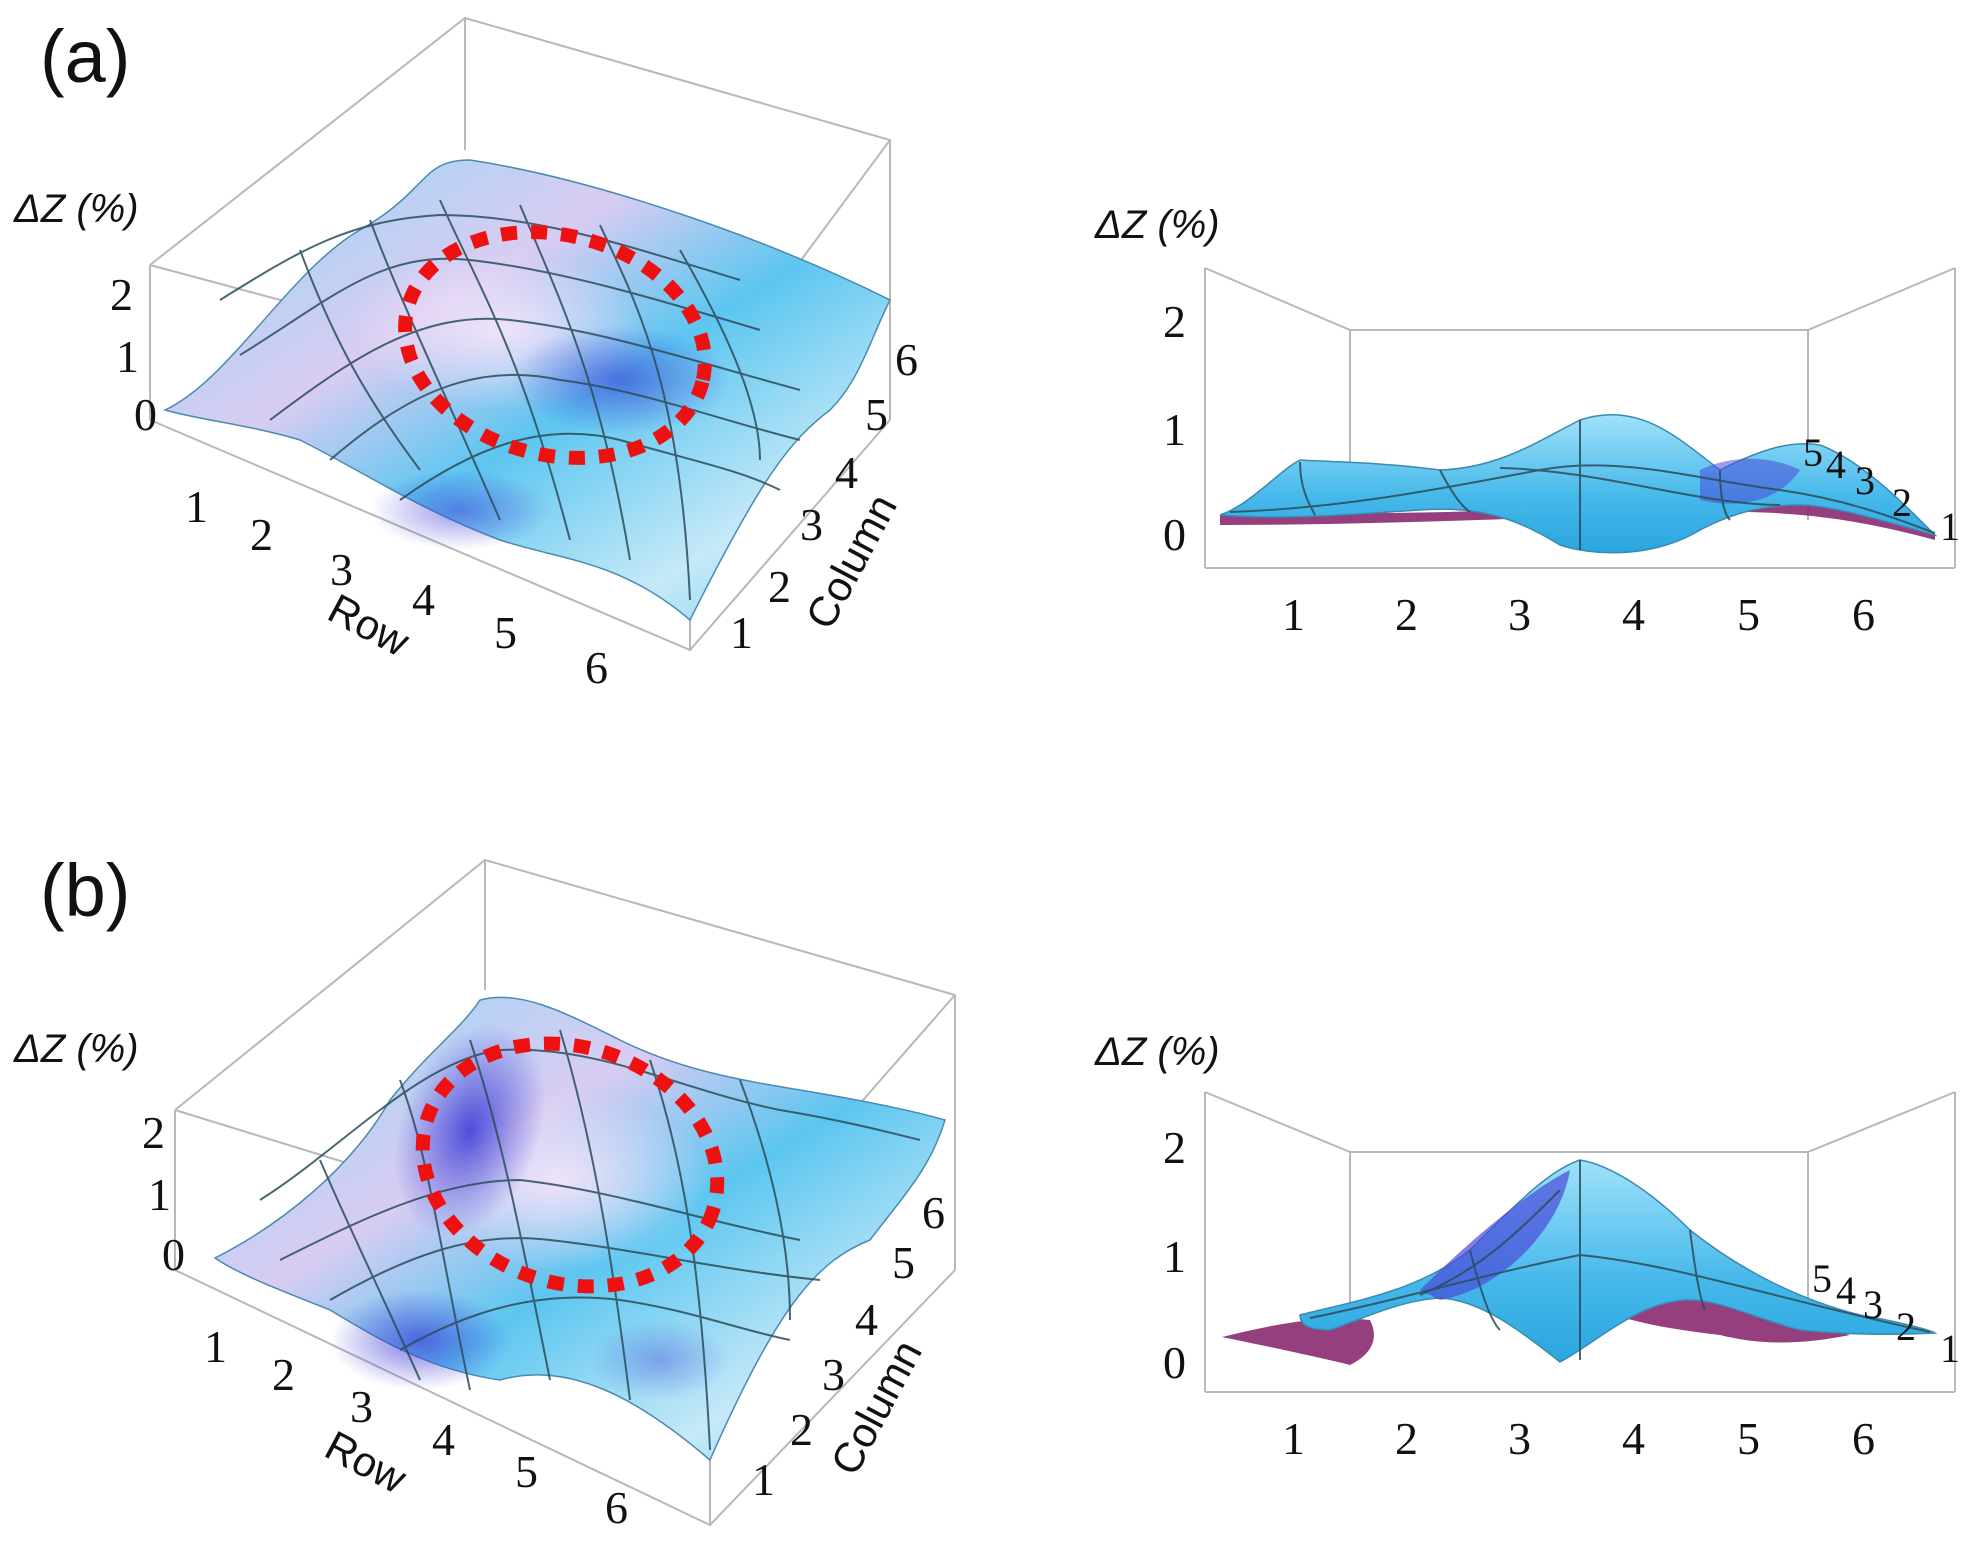  What do you see at coordinates (85, 56) in the screenshot?
I see `panel-a-label: (a)` at bounding box center [85, 56].